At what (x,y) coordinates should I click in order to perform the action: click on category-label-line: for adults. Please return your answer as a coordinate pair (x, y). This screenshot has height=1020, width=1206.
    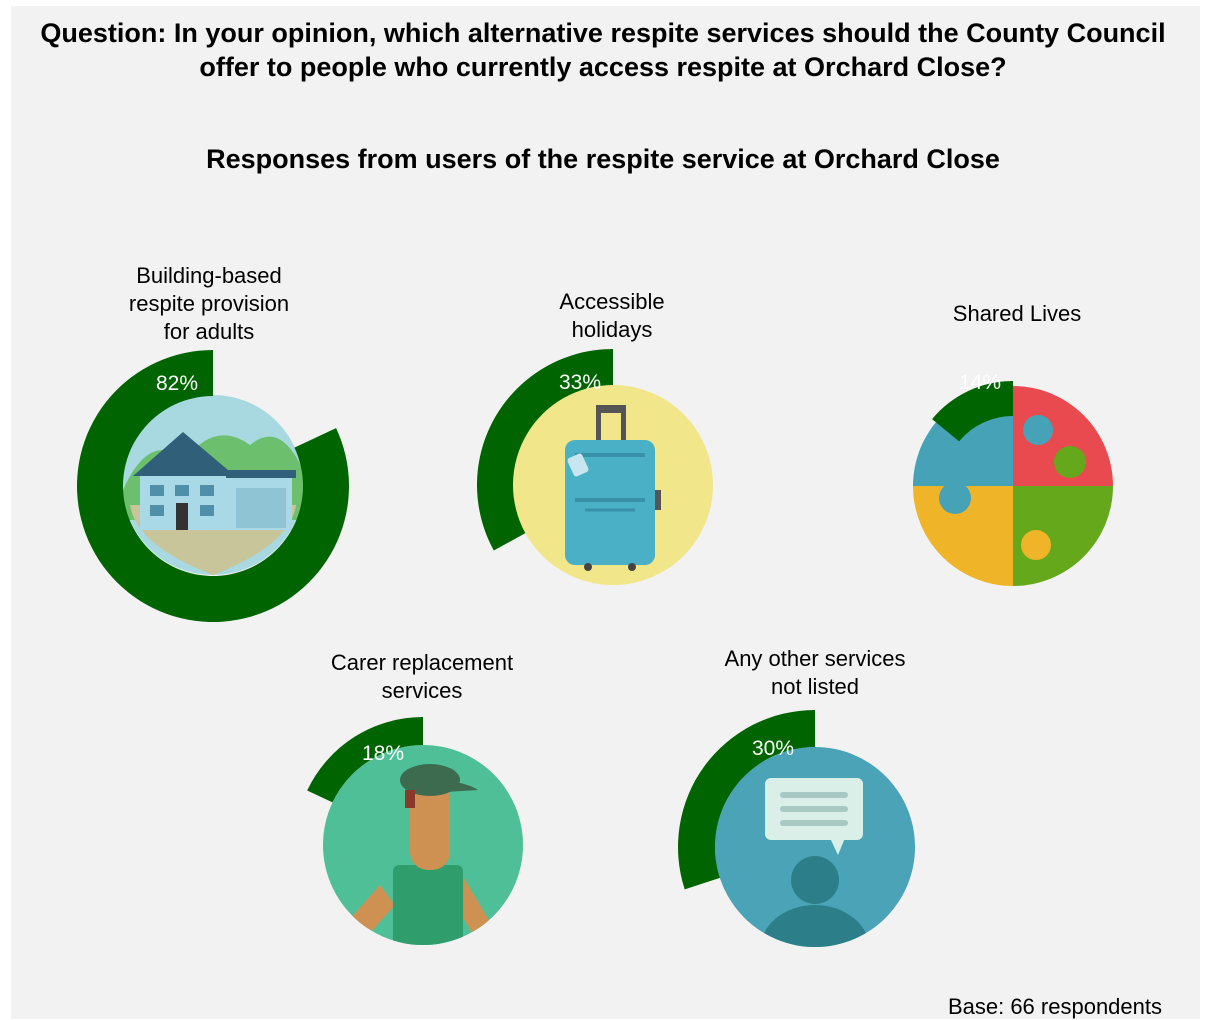
    Looking at the image, I should click on (209, 331).